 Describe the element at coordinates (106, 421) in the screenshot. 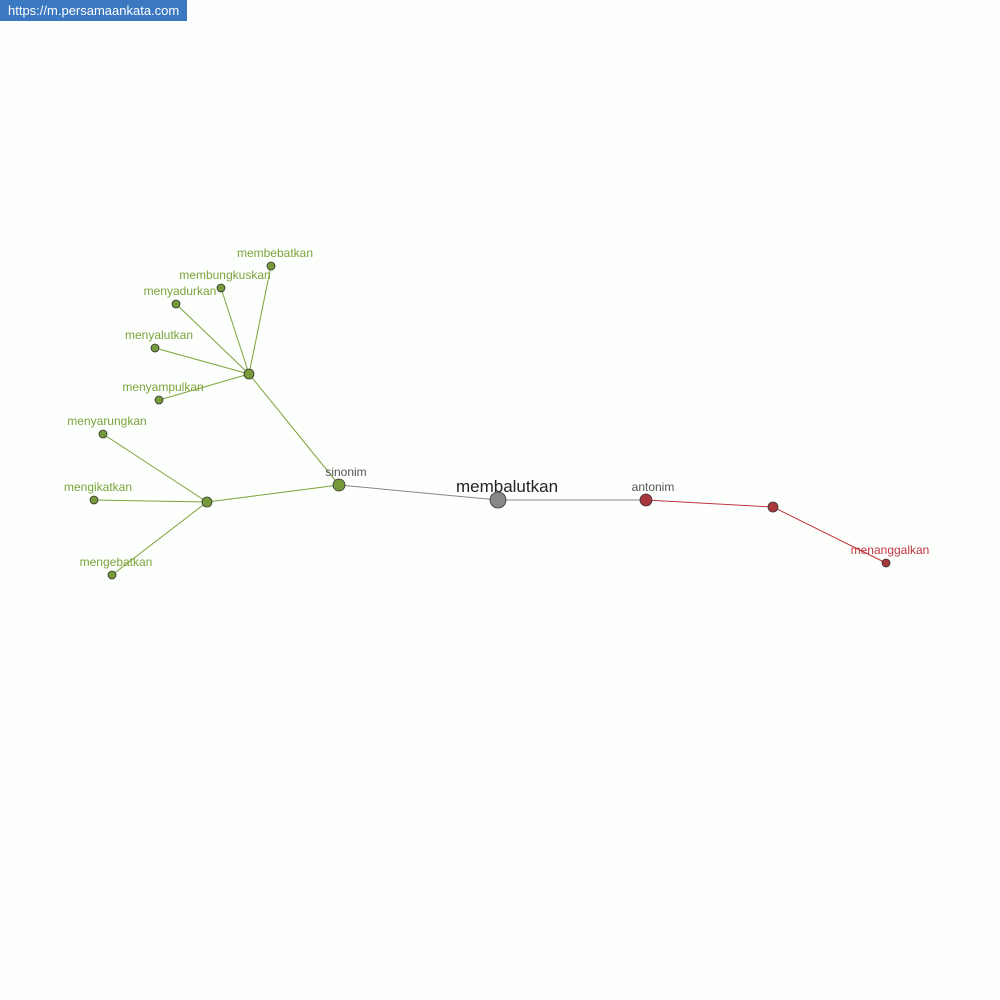

I see `word-label: menyarungkan` at that location.